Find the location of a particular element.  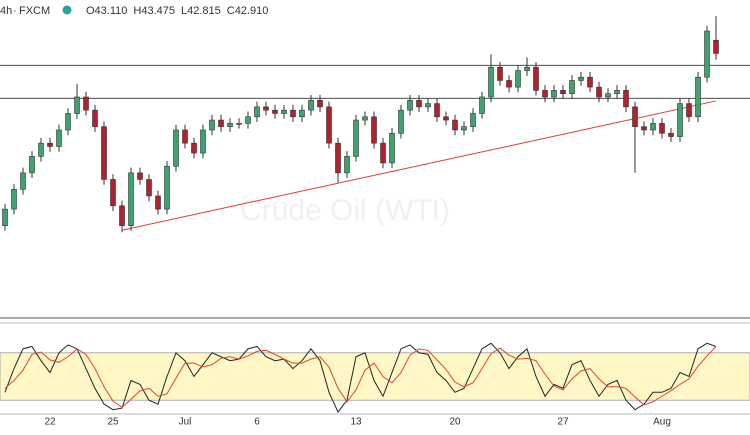

watermark: Crude Oil (WTI) is located at coordinates (345, 210).